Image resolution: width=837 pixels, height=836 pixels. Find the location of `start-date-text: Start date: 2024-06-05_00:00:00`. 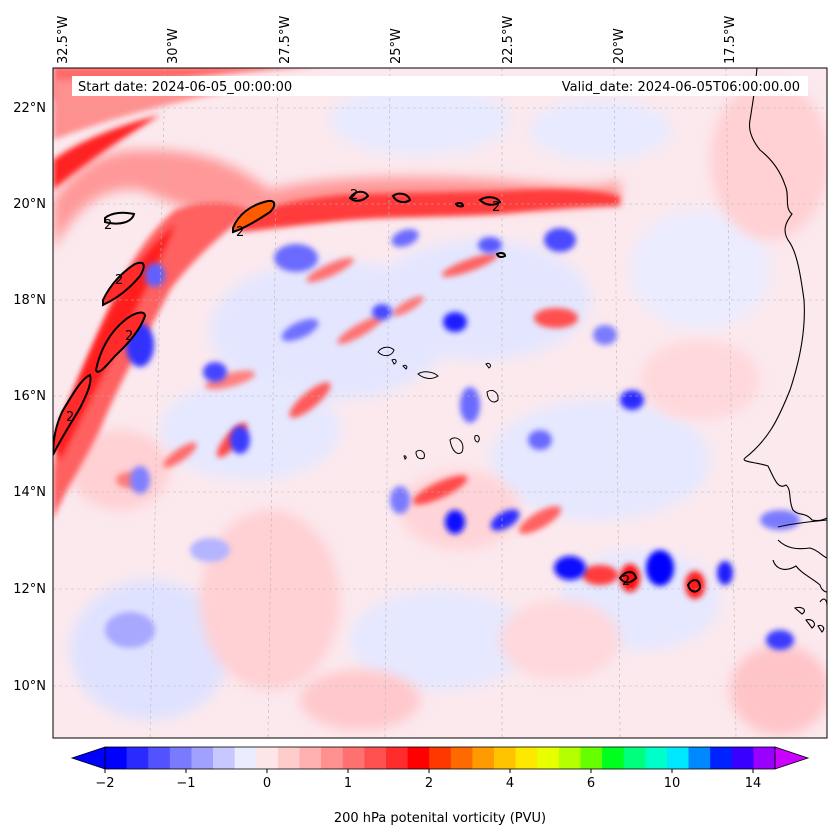

start-date-text: Start date: 2024-06-05_00:00:00 is located at coordinates (185, 87).